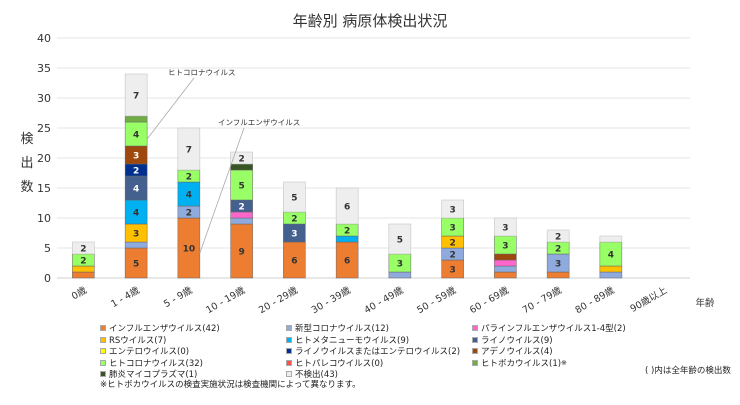  I want to click on x-tick-label: 30 - 39歳, so click(331, 300).